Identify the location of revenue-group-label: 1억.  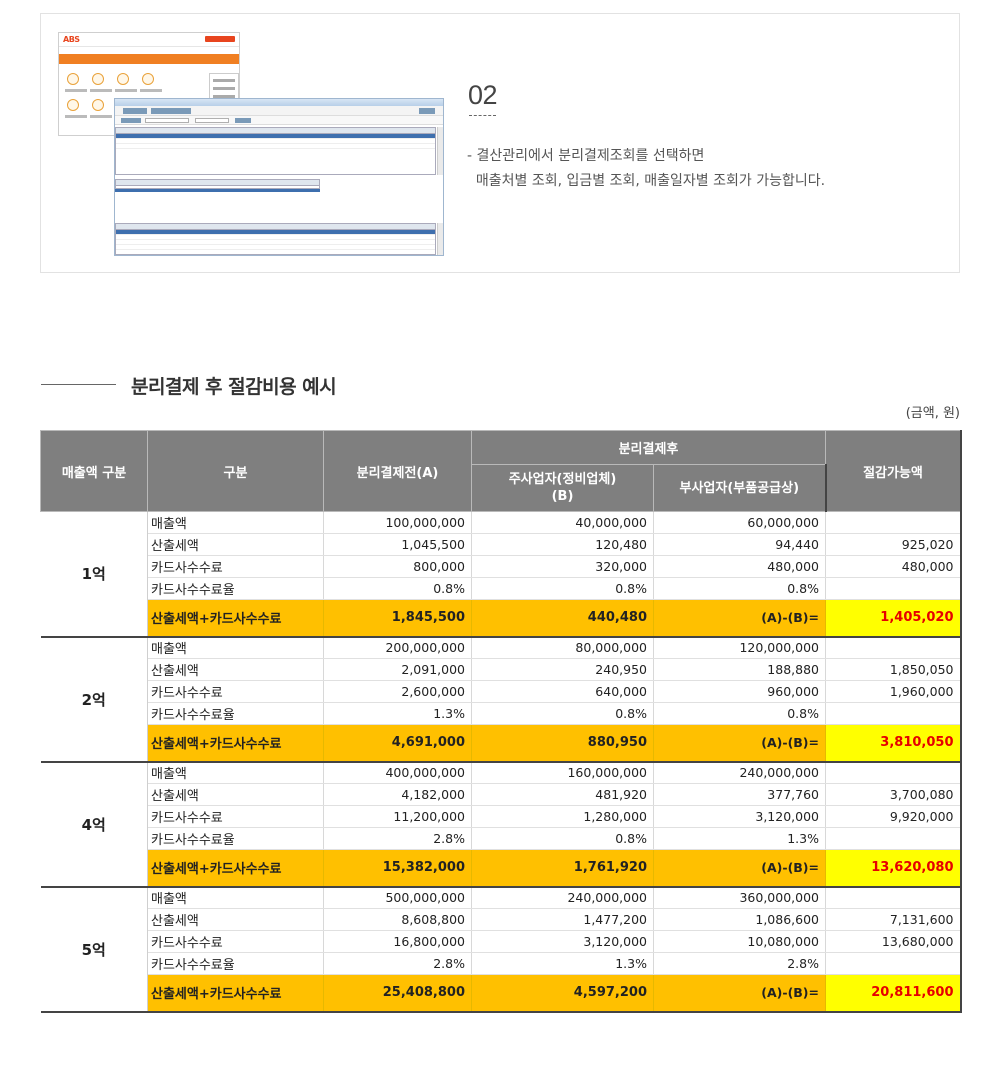
(94, 574).